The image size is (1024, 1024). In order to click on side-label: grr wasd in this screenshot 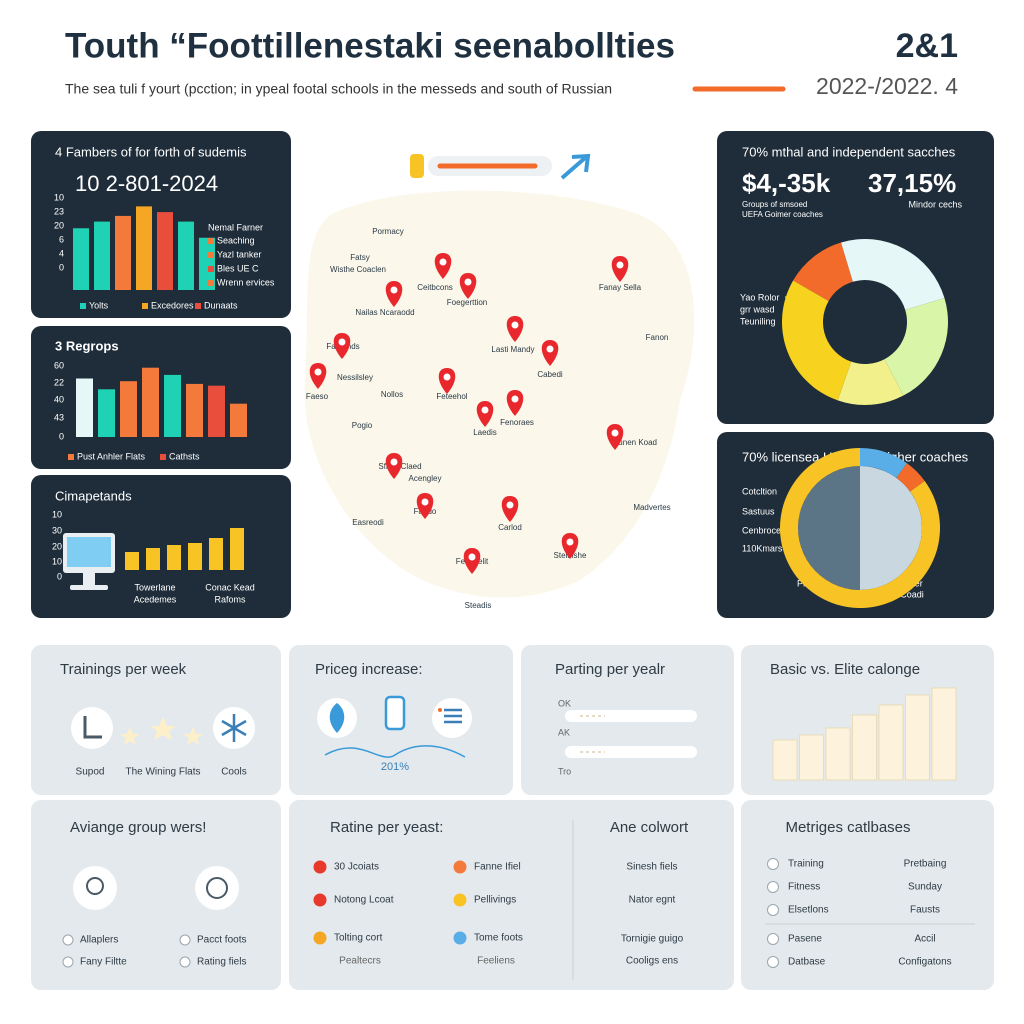, I will do `click(757, 309)`.